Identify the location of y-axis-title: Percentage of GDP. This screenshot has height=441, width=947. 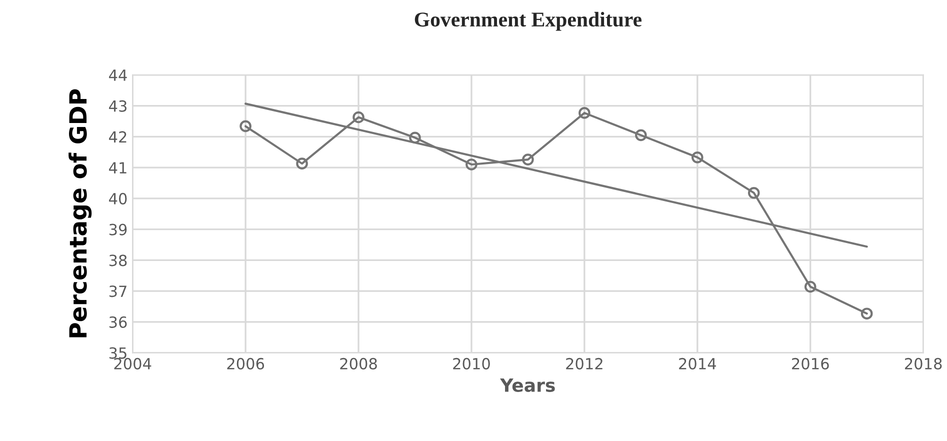
(80, 213).